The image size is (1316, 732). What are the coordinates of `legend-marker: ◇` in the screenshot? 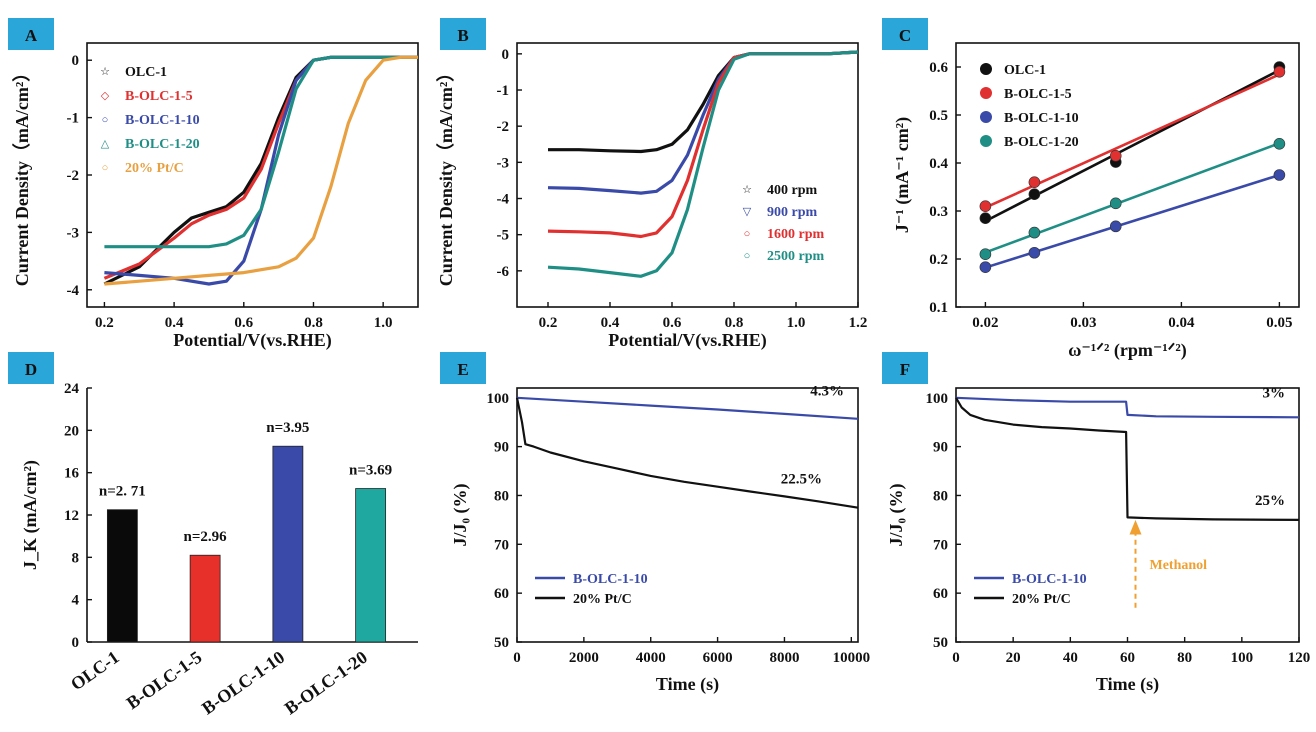 It's located at (105, 96).